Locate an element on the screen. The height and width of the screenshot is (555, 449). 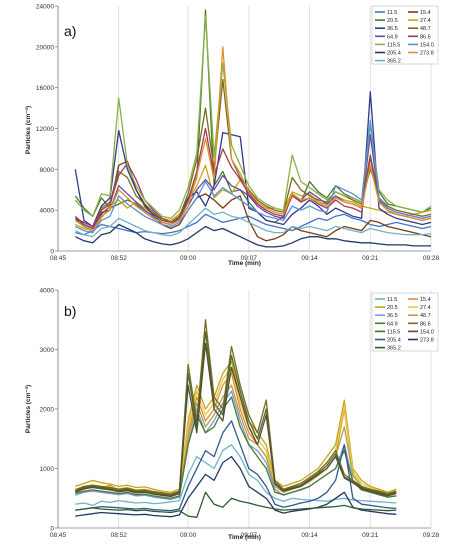
y-tick-label: 2000 is located at coordinates (47, 410).